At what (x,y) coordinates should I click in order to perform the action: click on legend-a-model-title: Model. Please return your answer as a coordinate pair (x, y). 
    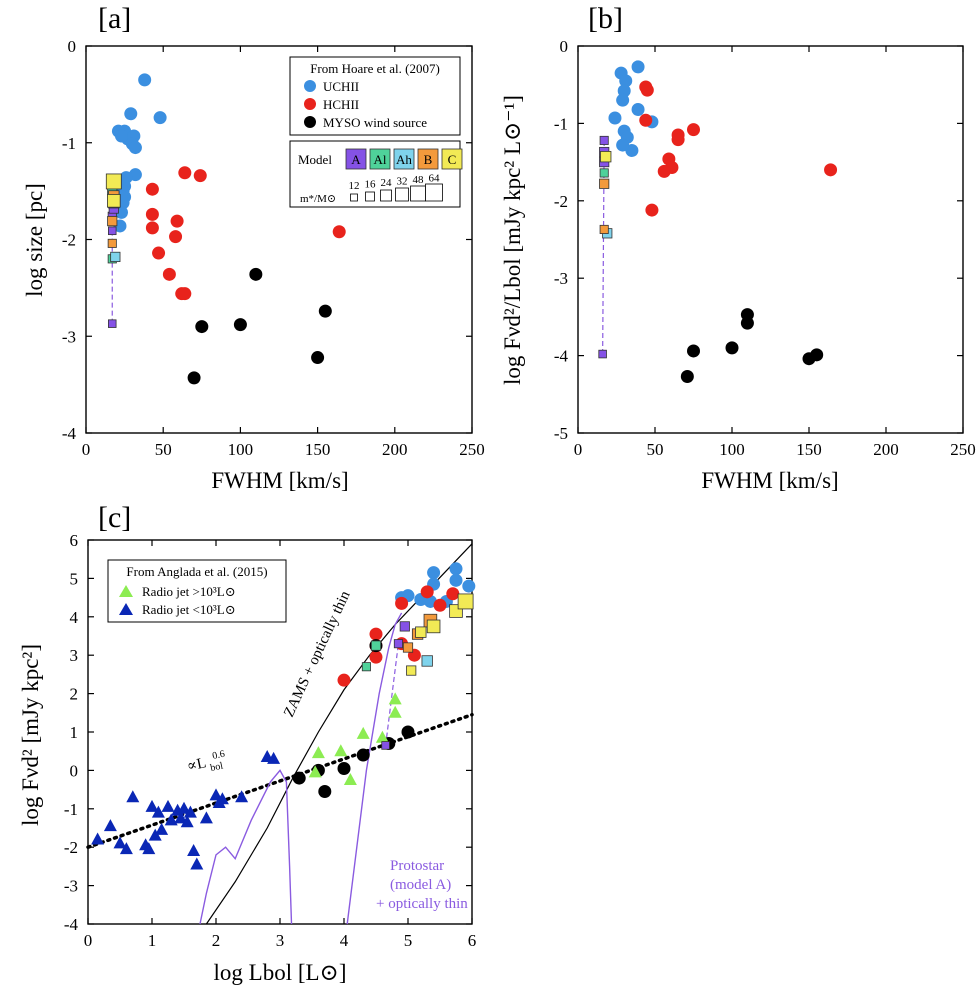
    Looking at the image, I should click on (315, 159).